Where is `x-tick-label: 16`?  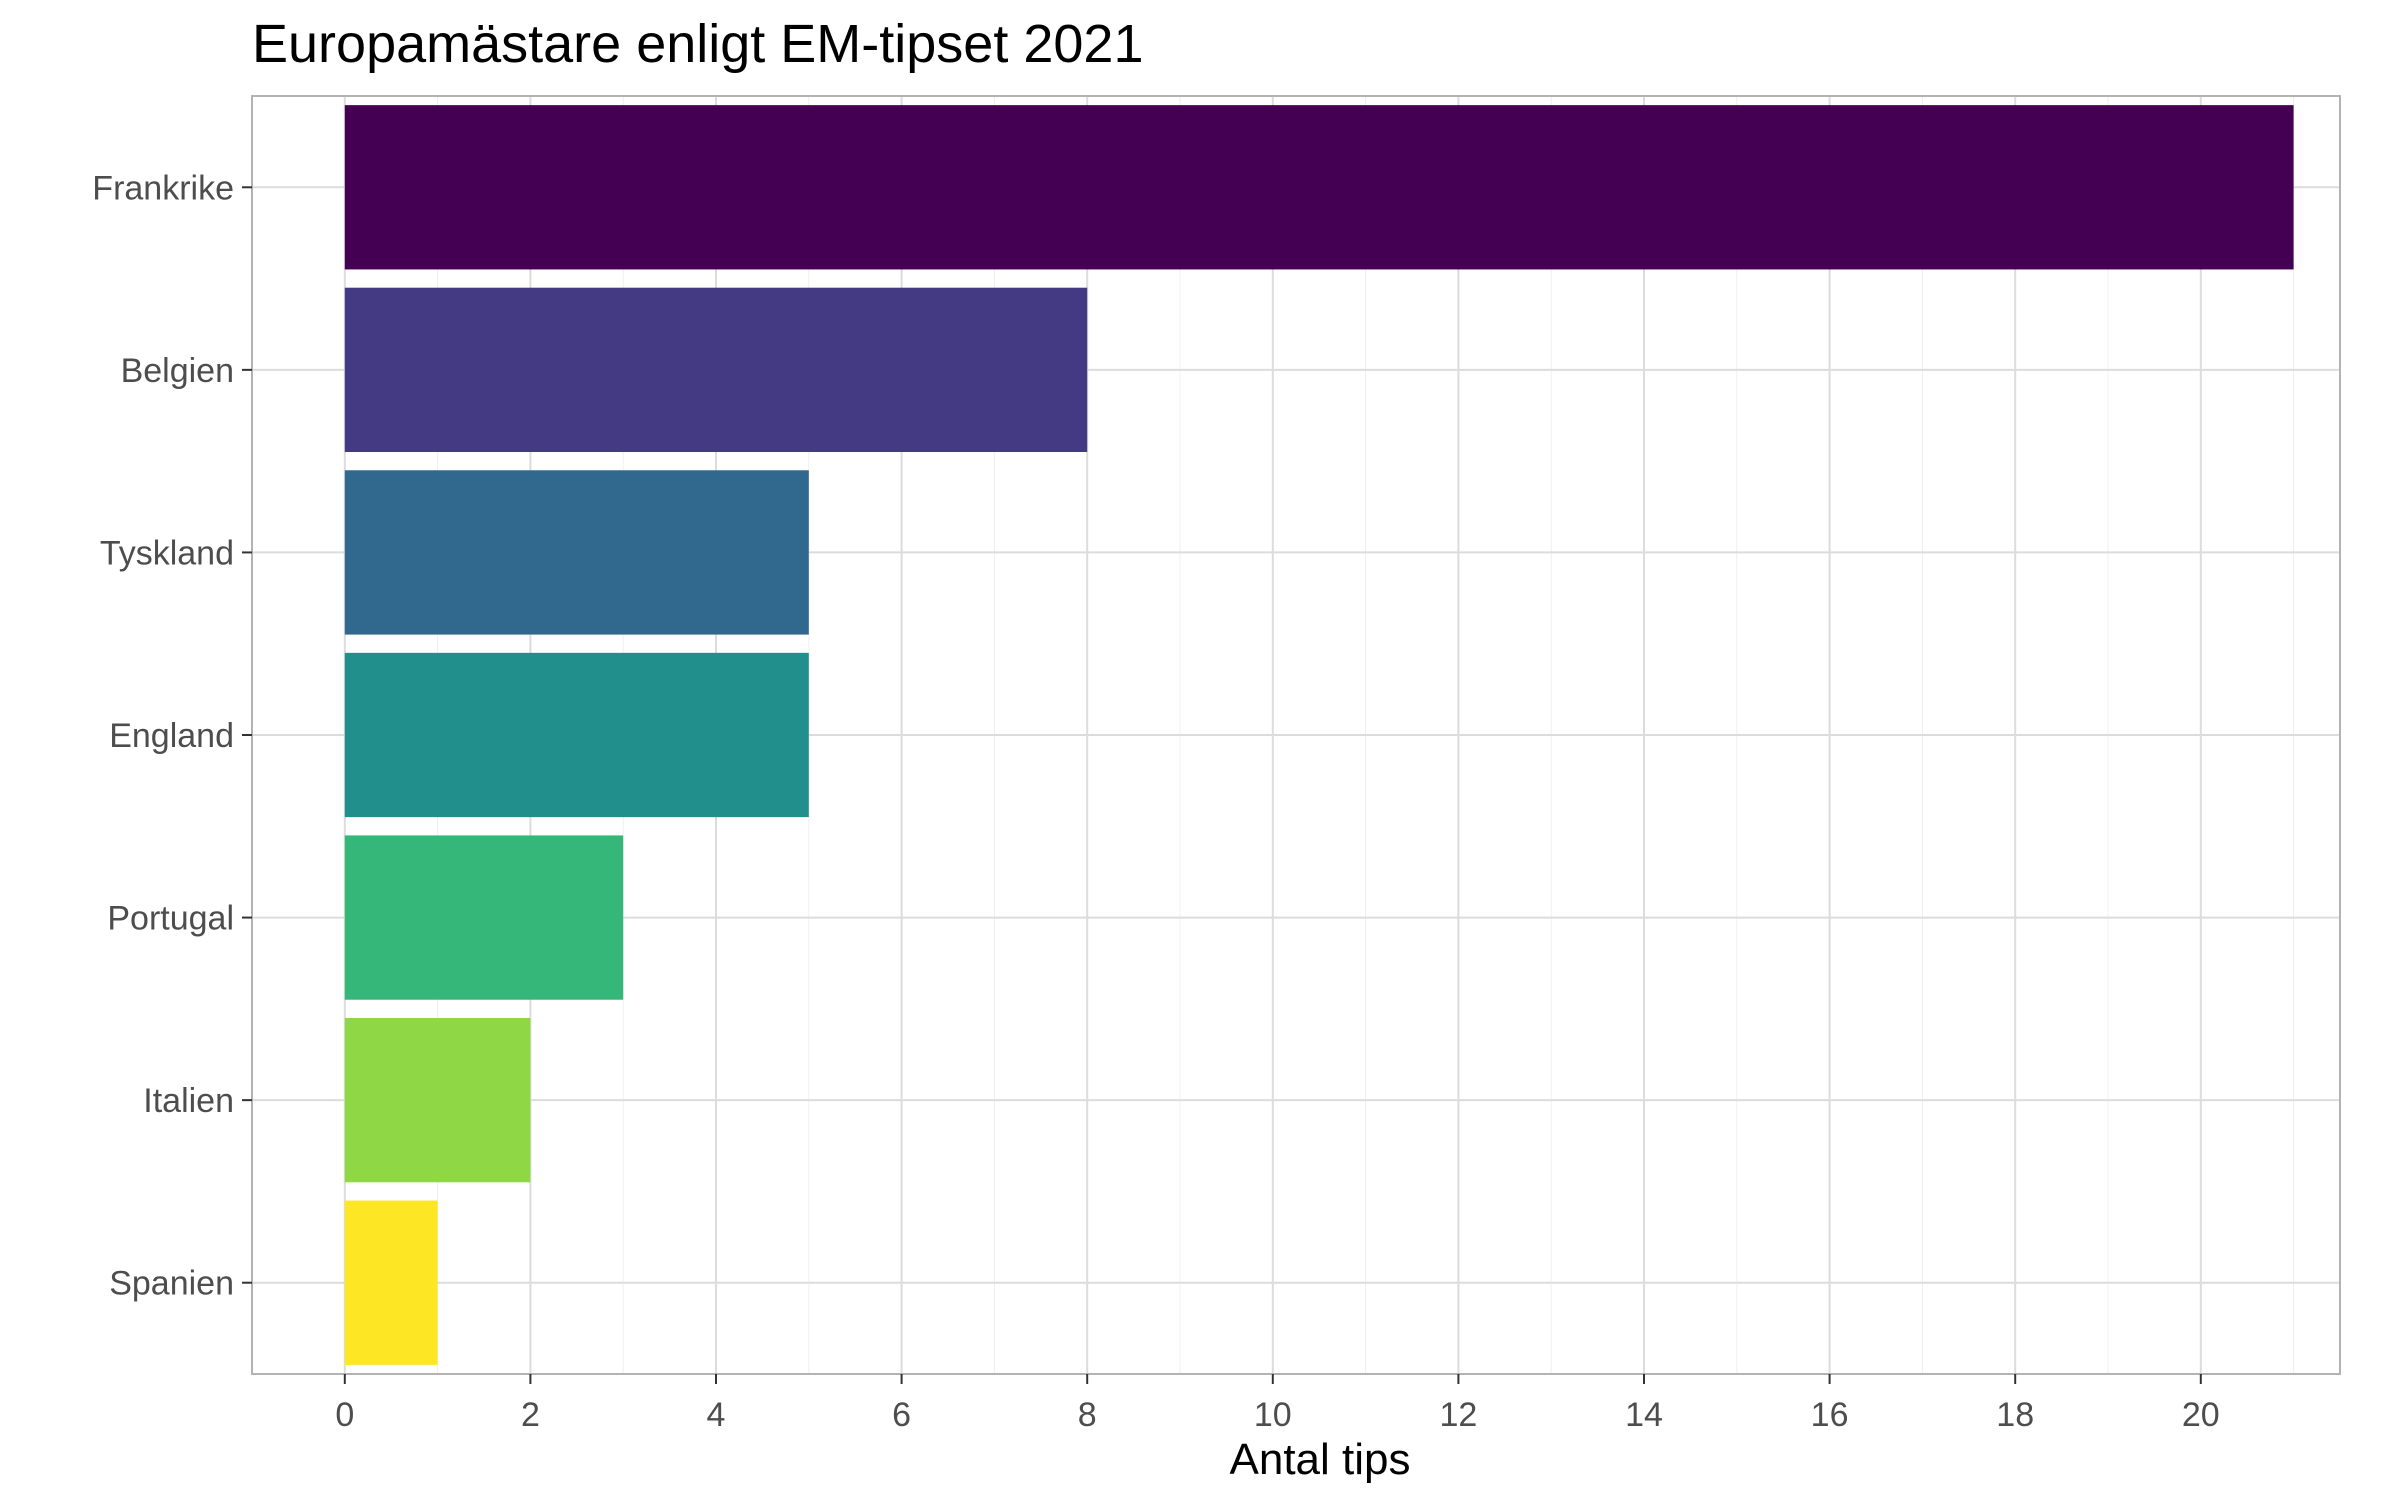
x-tick-label: 16 is located at coordinates (1830, 1415).